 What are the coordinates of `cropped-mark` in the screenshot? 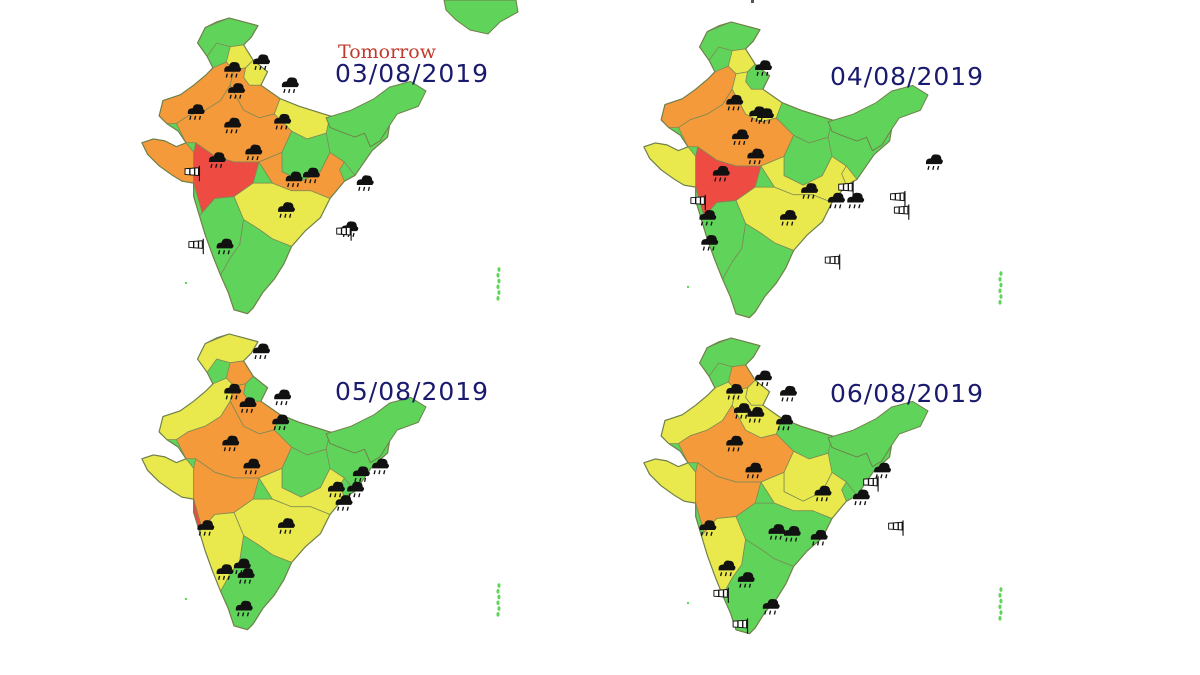 It's located at (752, 1).